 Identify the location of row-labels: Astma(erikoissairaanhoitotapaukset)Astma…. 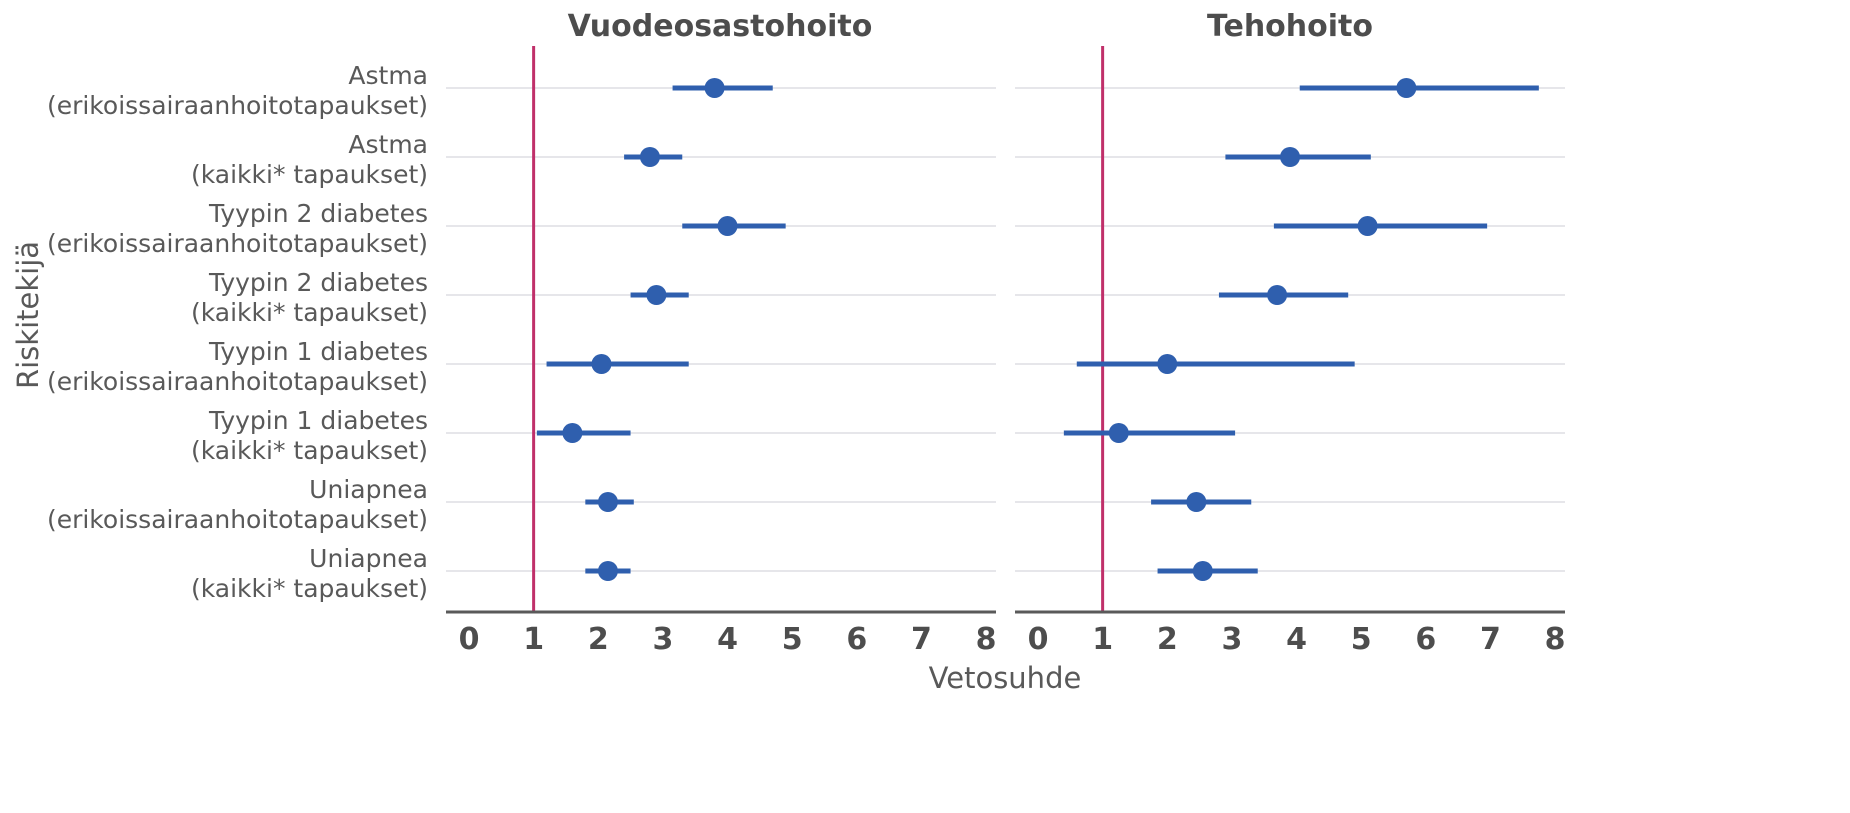
(237, 332).